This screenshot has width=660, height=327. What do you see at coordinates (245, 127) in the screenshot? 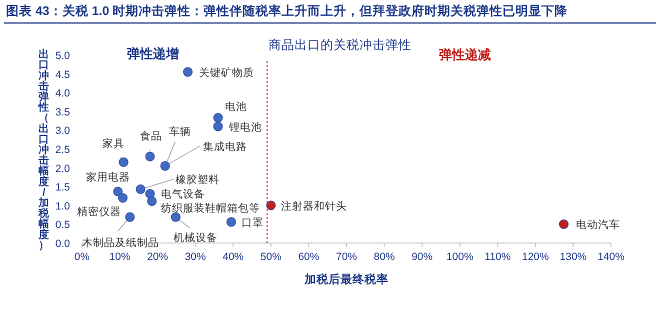
I see `annotation: 锂电池` at bounding box center [245, 127].